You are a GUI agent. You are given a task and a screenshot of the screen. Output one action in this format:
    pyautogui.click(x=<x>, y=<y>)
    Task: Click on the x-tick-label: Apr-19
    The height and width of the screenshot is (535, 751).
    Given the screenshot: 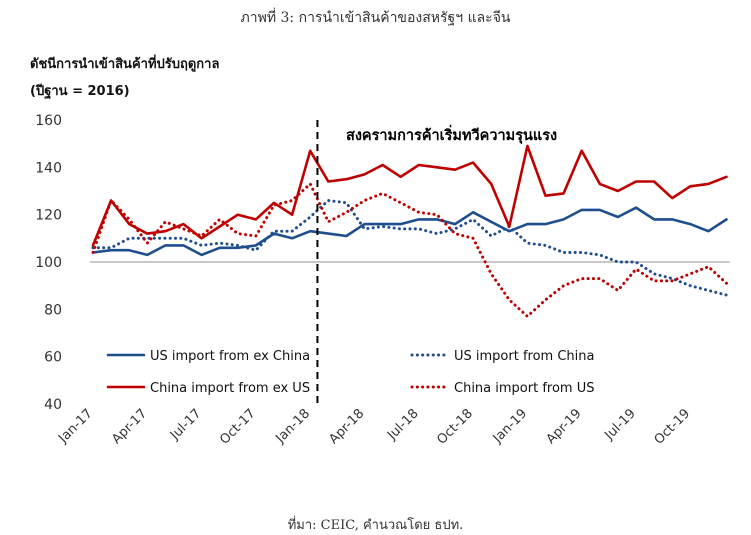 What is the action you would take?
    pyautogui.click(x=564, y=426)
    